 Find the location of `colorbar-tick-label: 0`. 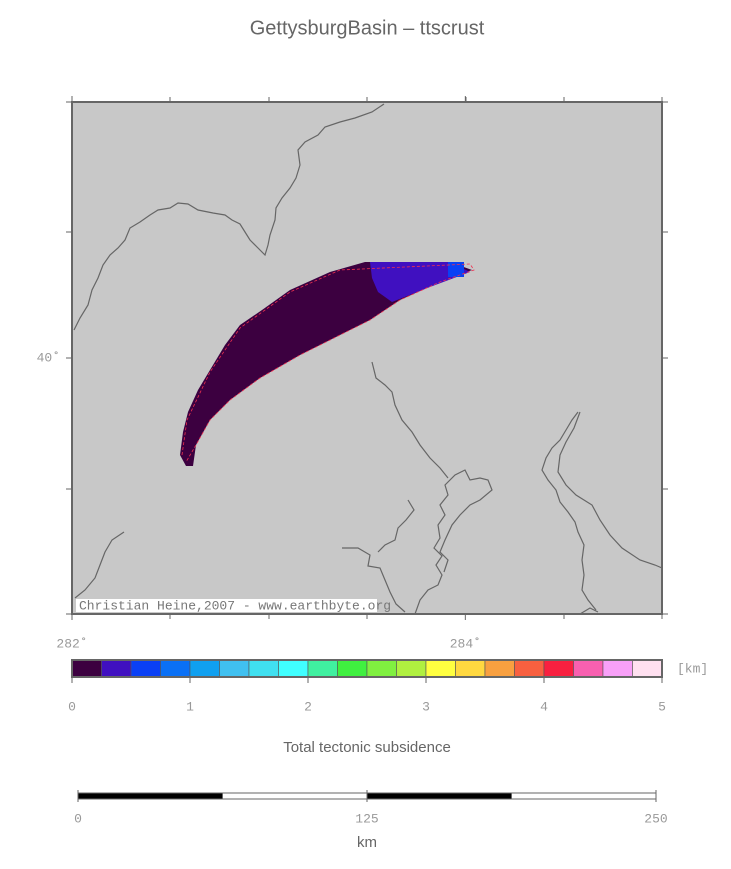

colorbar-tick-label: 0 is located at coordinates (72, 706).